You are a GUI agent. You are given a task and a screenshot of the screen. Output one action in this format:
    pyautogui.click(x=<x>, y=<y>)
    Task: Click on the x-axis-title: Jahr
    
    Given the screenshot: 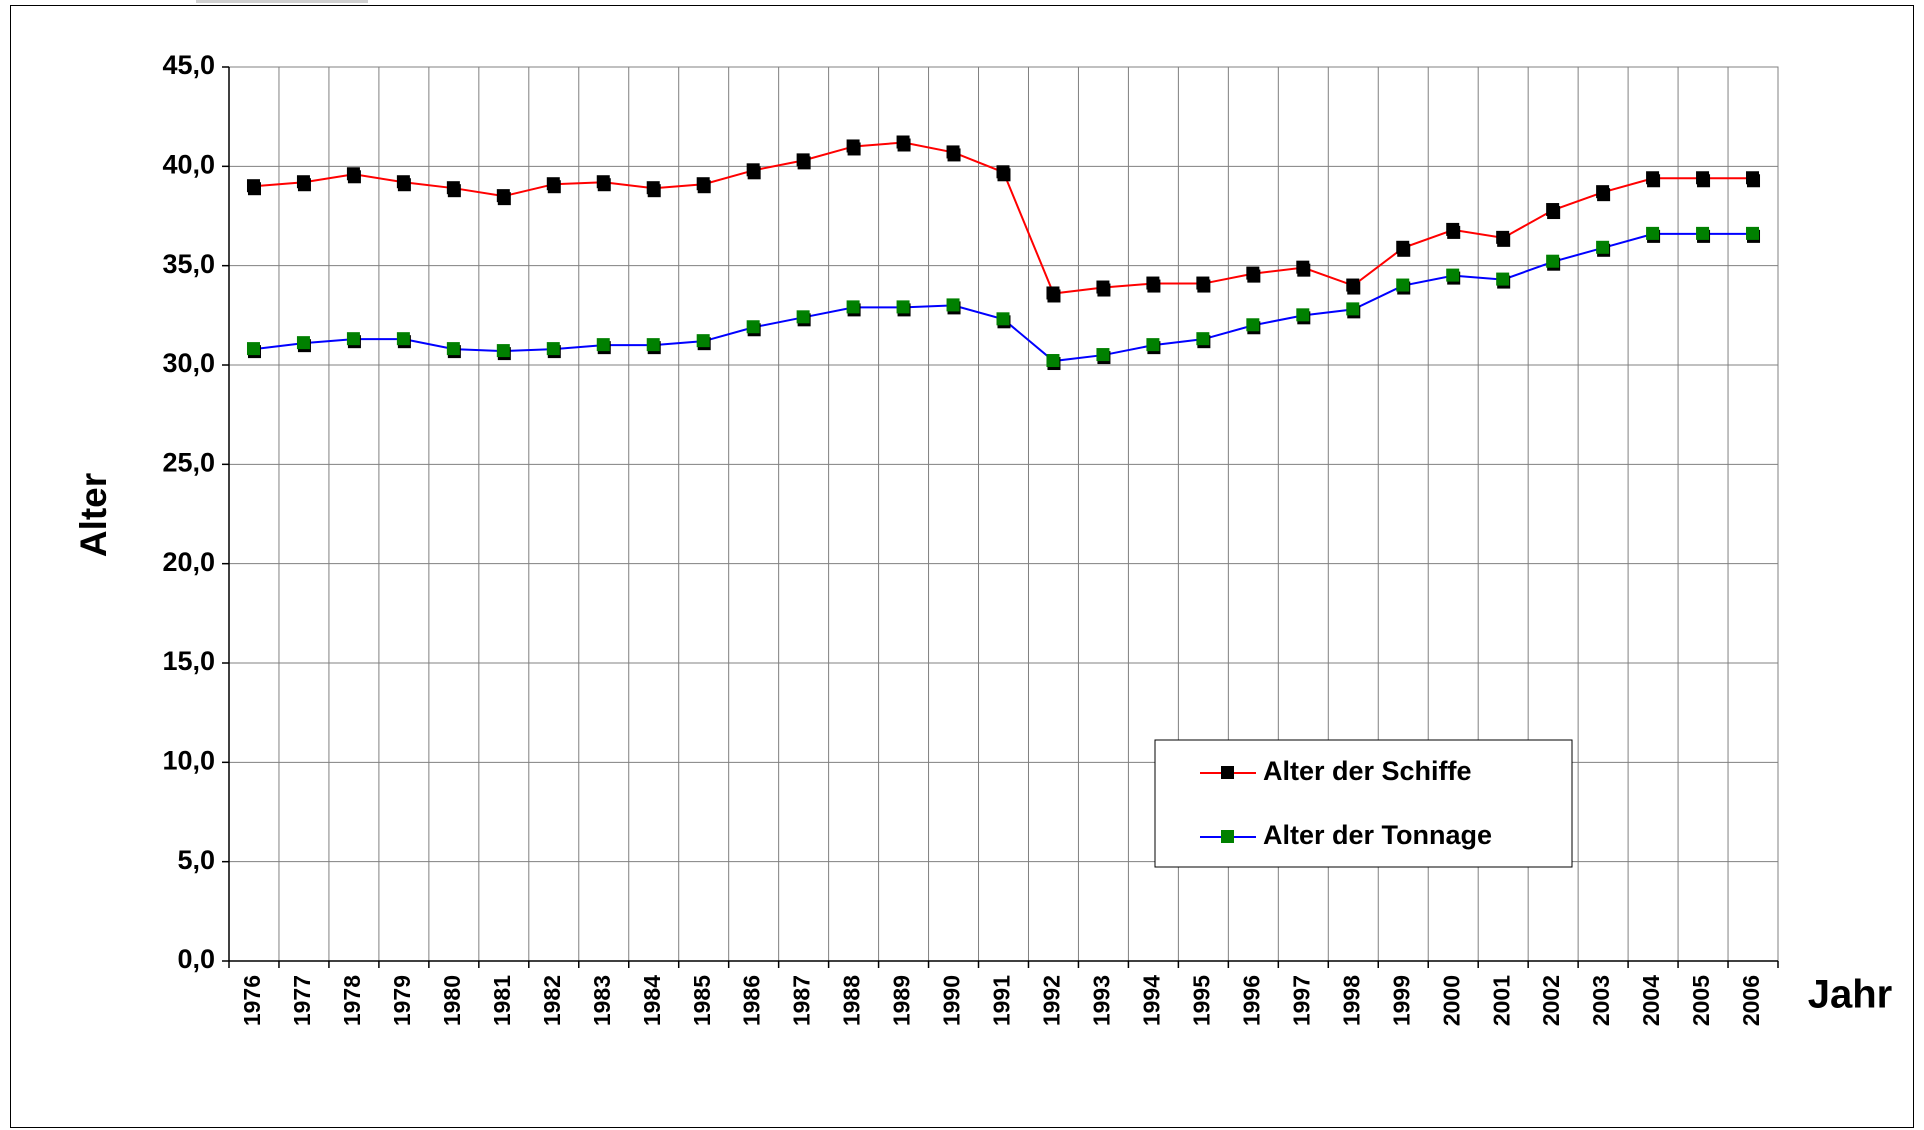 What is the action you would take?
    pyautogui.click(x=1850, y=995)
    